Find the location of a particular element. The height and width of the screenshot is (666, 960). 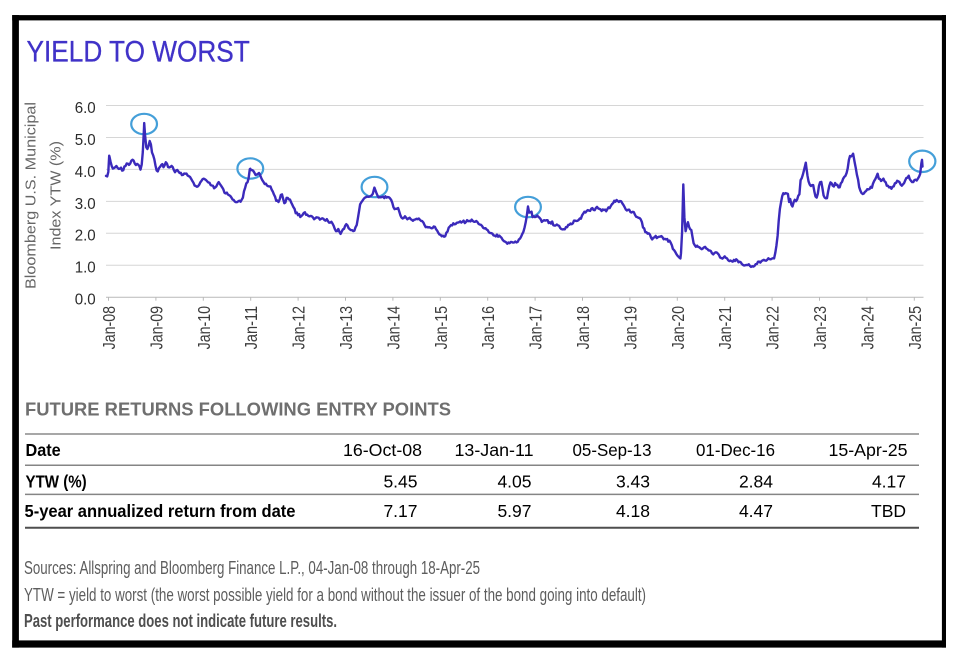

svg-text: Jan-09 is located at coordinates (156, 328).